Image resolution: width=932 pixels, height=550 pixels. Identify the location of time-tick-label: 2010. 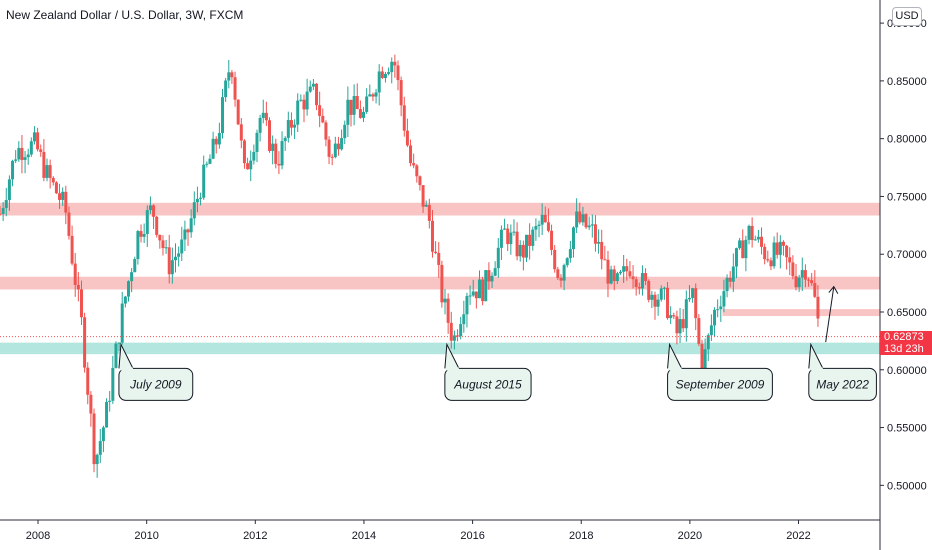
(146, 536).